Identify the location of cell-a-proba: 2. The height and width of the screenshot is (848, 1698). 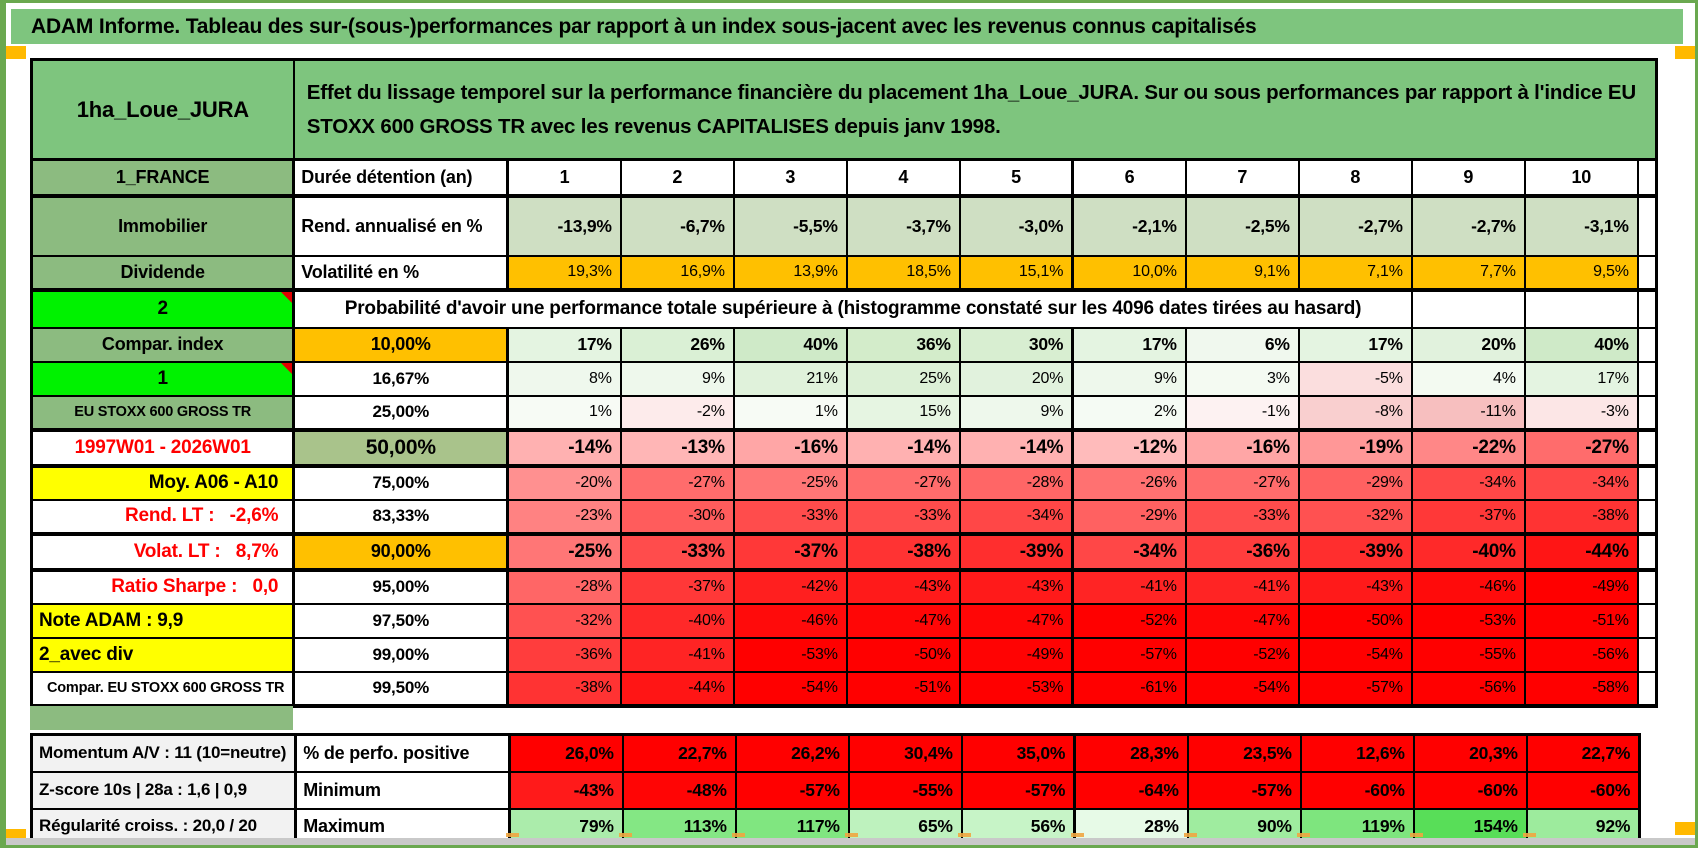
(163, 308).